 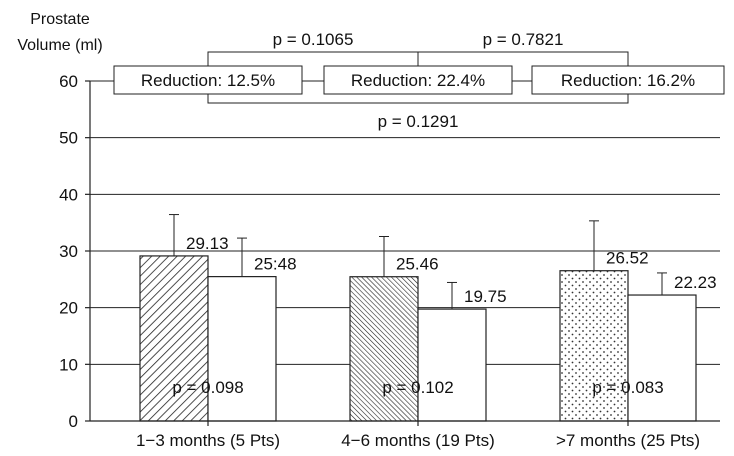 What do you see at coordinates (523, 58) in the screenshot?
I see `bracket-g2-g3` at bounding box center [523, 58].